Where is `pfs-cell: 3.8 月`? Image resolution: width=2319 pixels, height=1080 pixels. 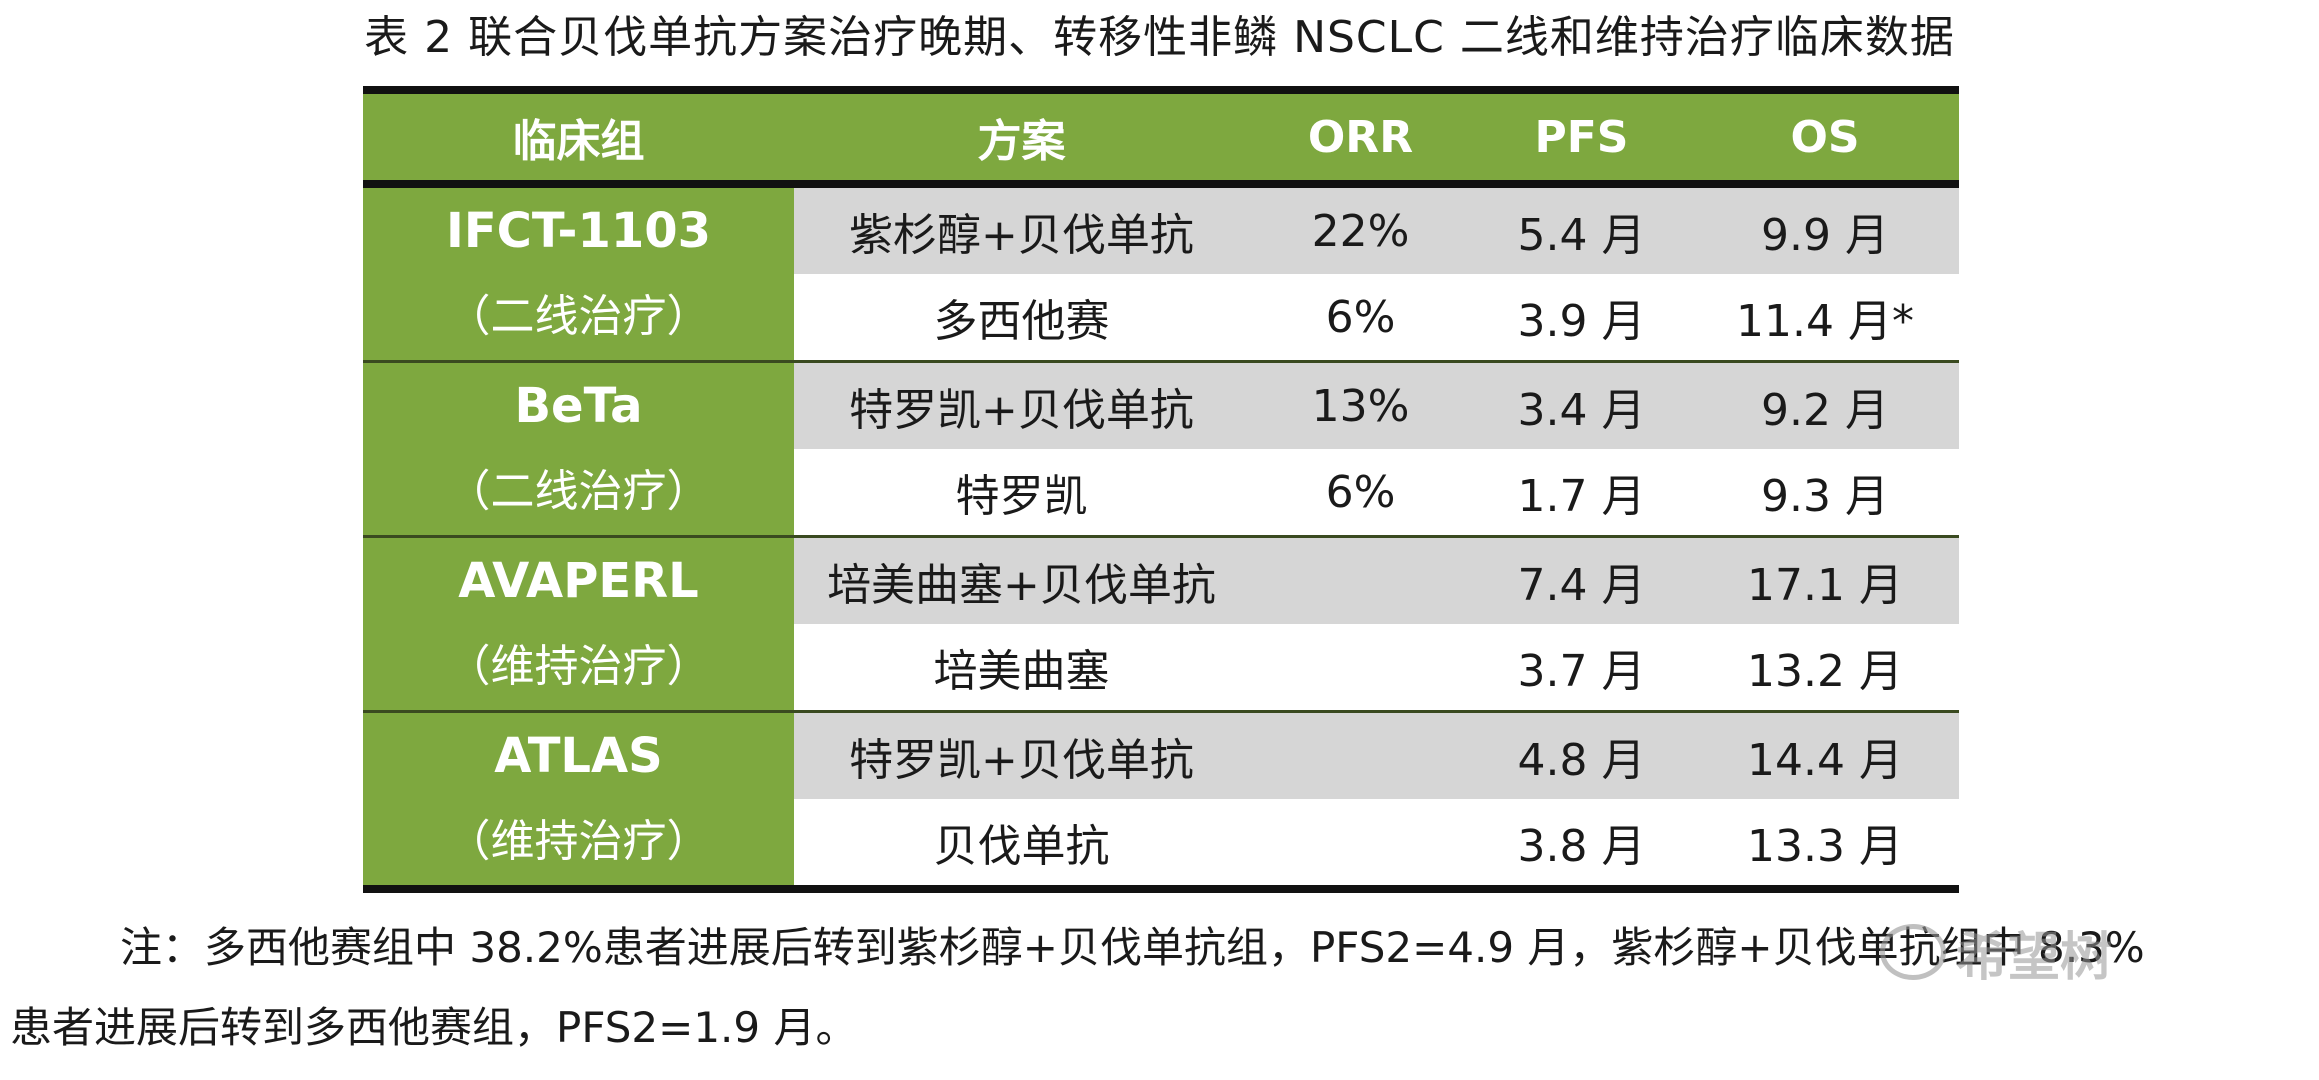
pfs-cell: 3.8 月 is located at coordinates (1581, 846).